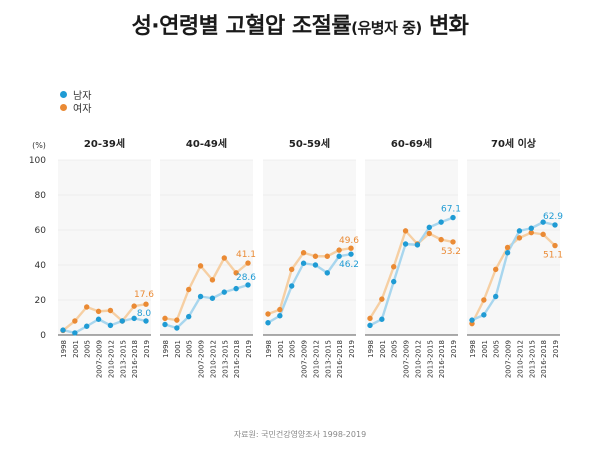 Image resolution: width=600 pixels, height=456 pixels. I want to click on data-label-female: 17.6, so click(144, 295).